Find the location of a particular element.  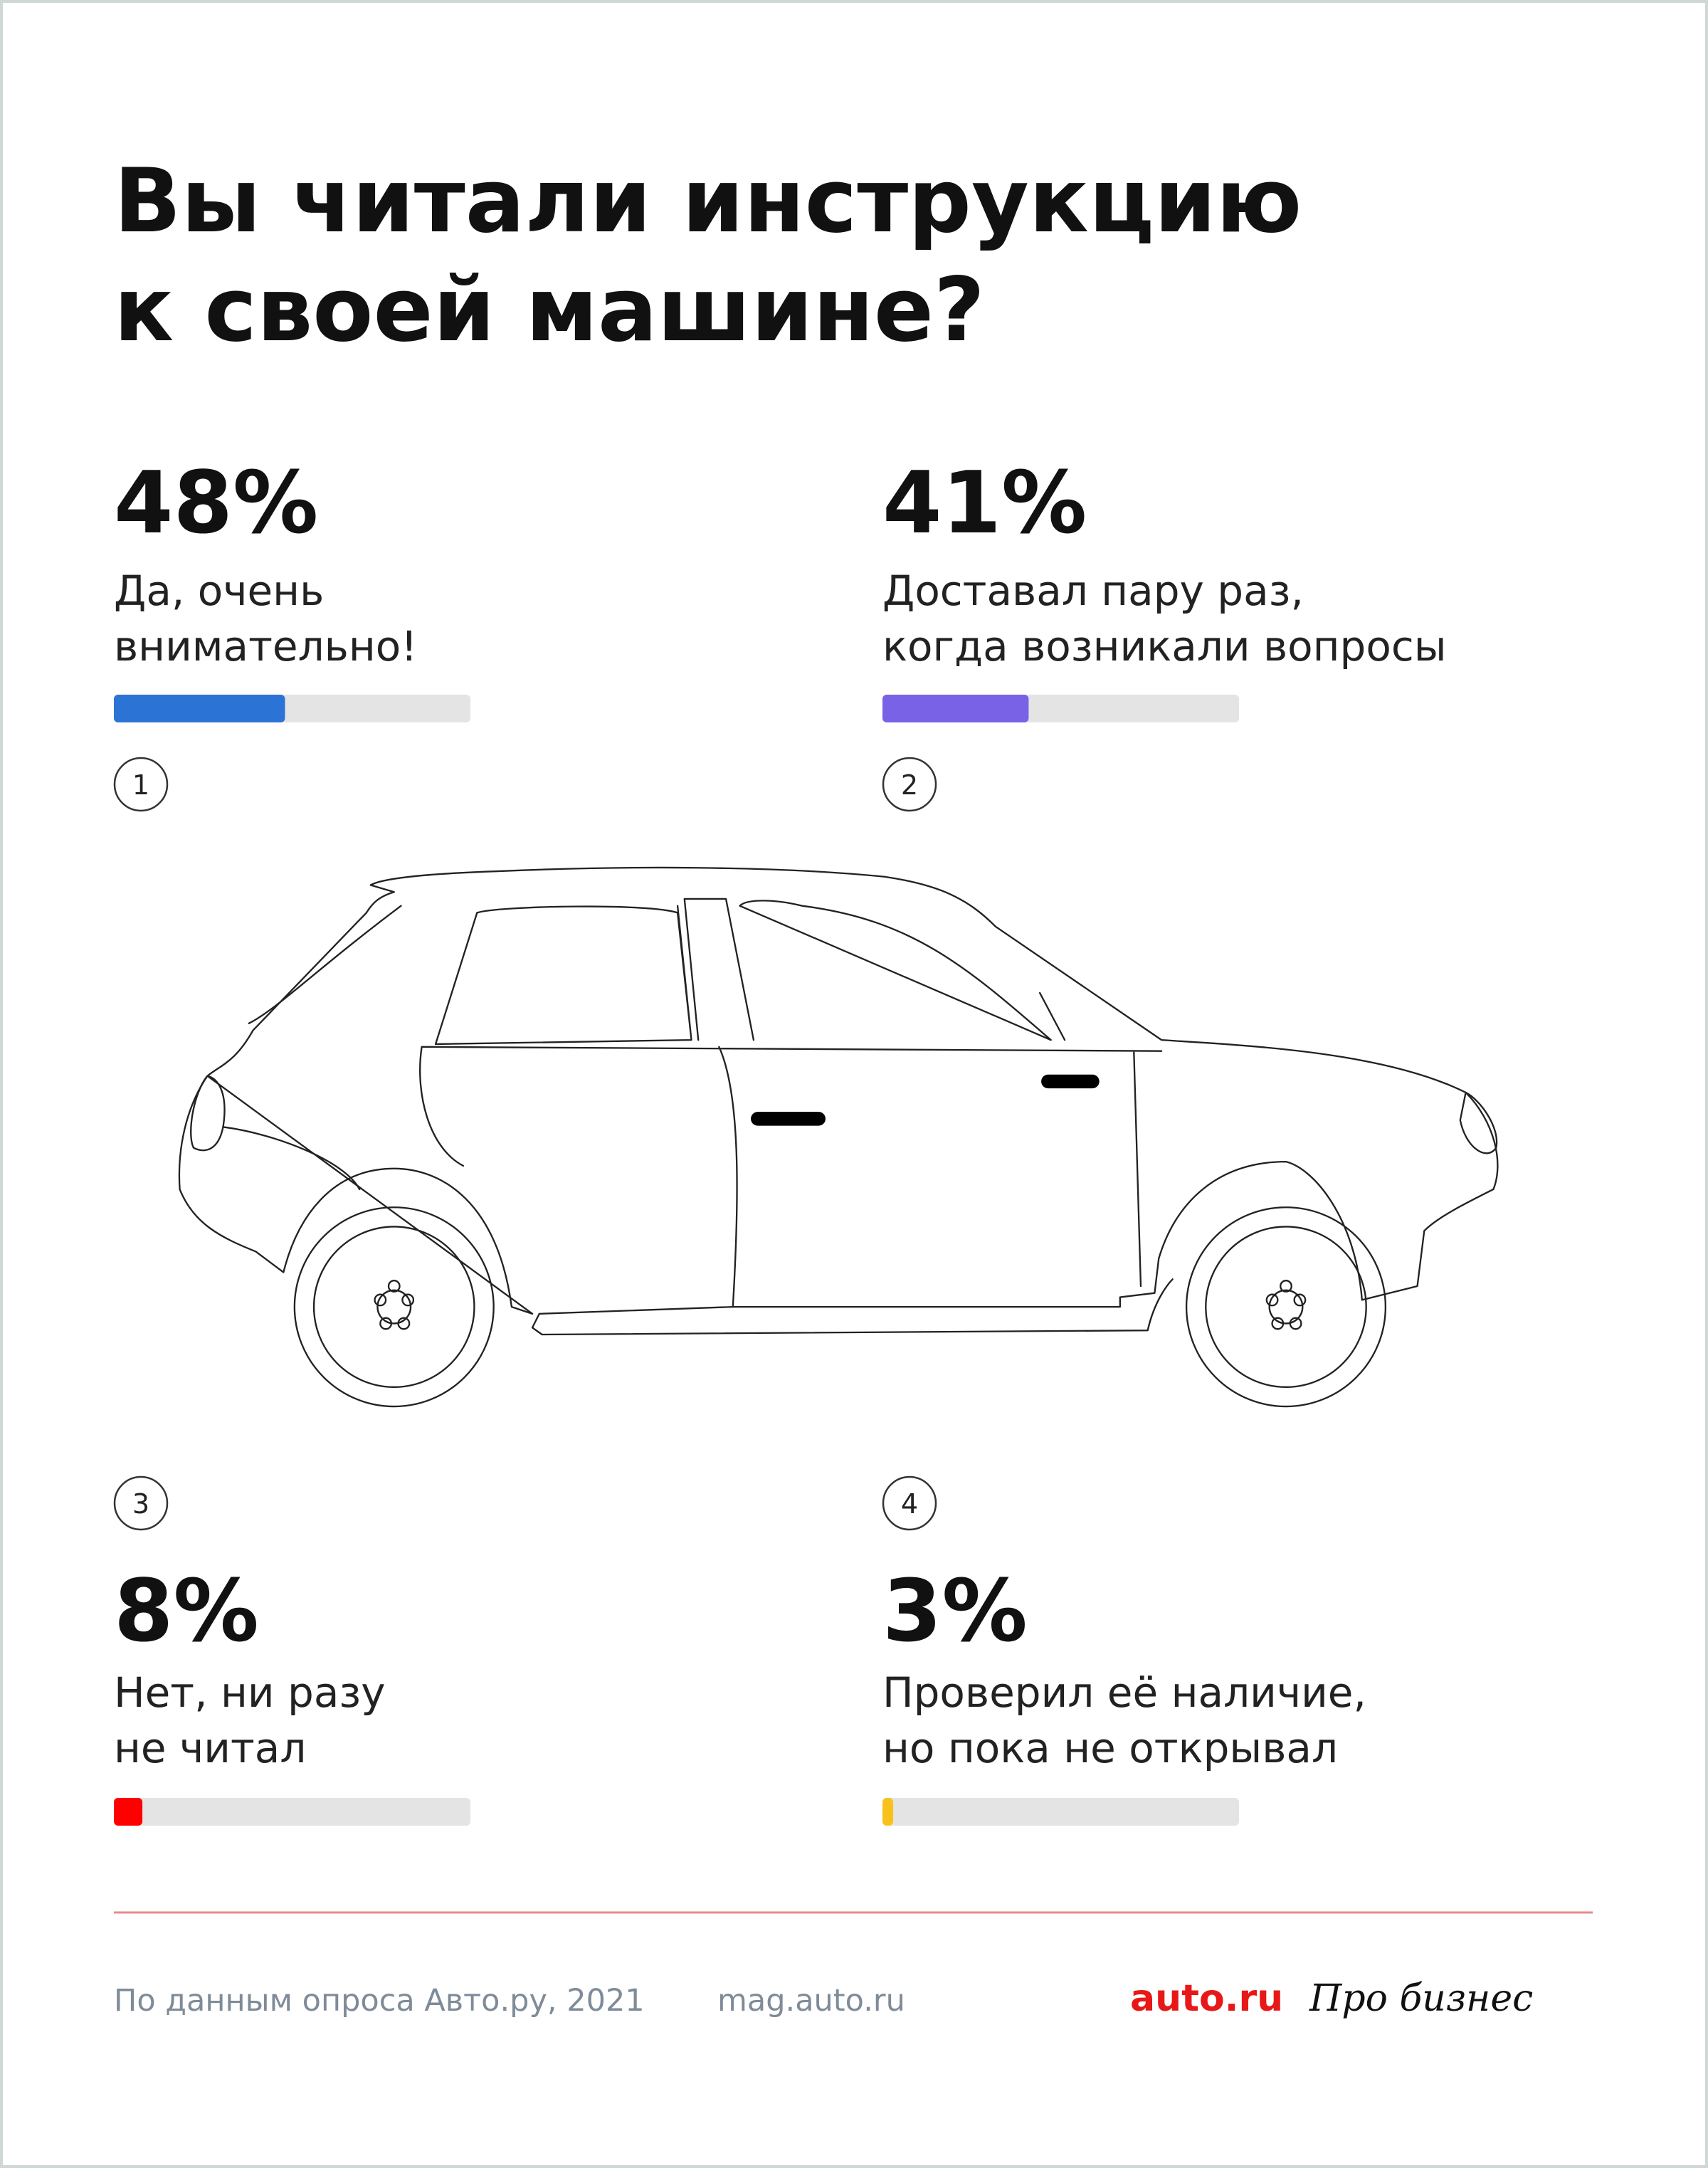

answer-label: Да, очень is located at coordinates (219, 591).